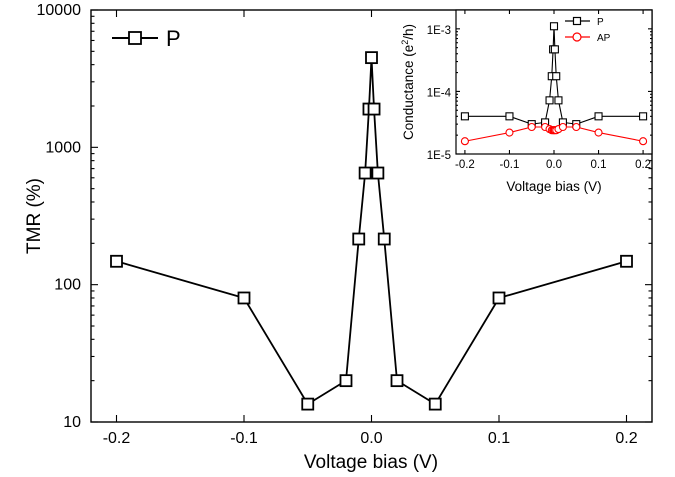  Describe the element at coordinates (465, 165) in the screenshot. I see `inset-x-tick-label: -0.2` at that location.